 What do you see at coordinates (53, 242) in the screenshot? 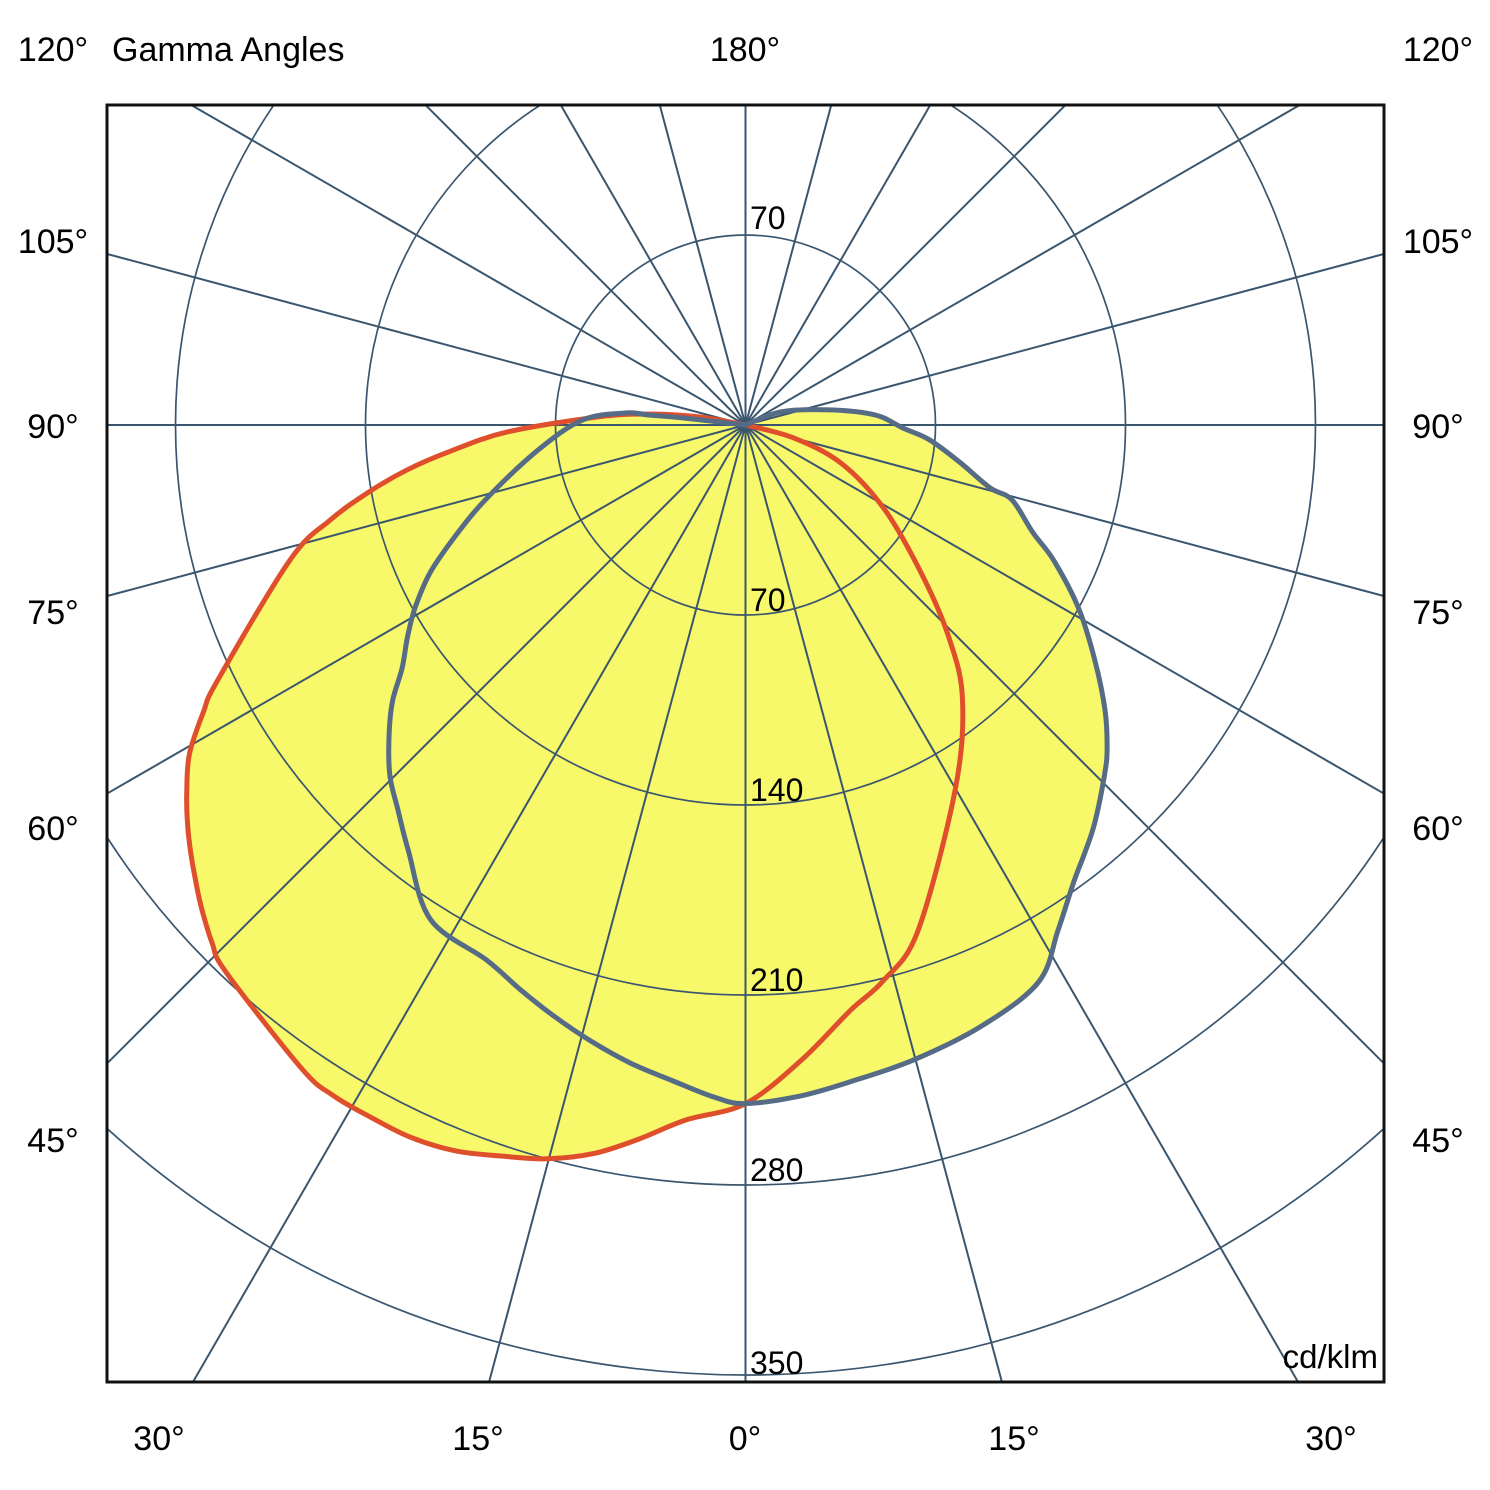
I see `gamma-label-left-105: 105°` at bounding box center [53, 242].